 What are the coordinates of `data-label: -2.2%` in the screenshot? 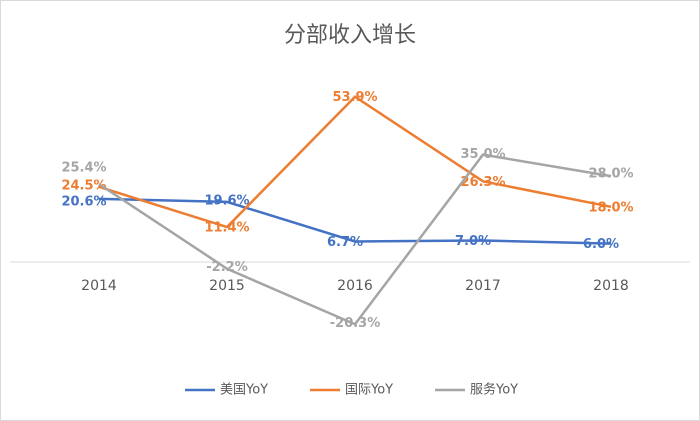 It's located at (226, 267).